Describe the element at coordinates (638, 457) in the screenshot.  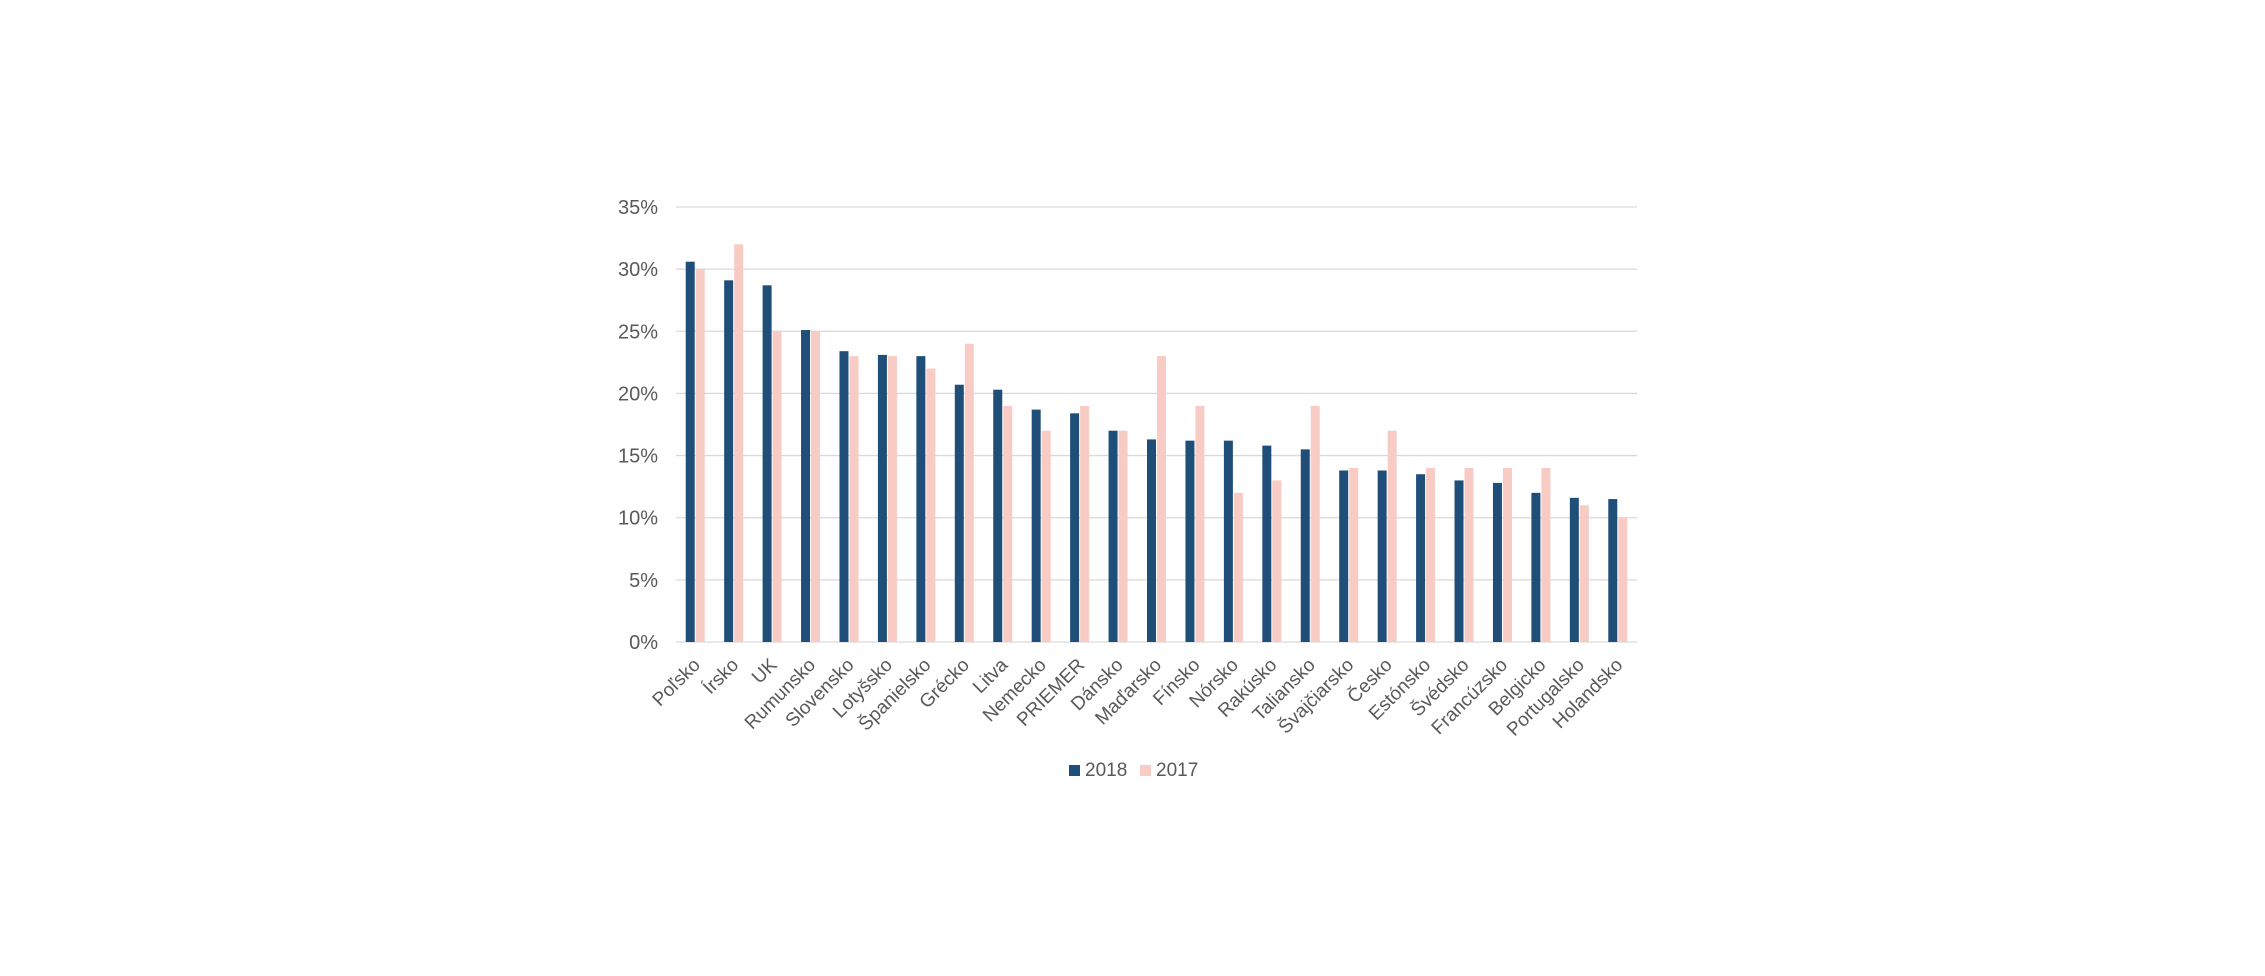
I see `y-tick-label: 15%` at that location.